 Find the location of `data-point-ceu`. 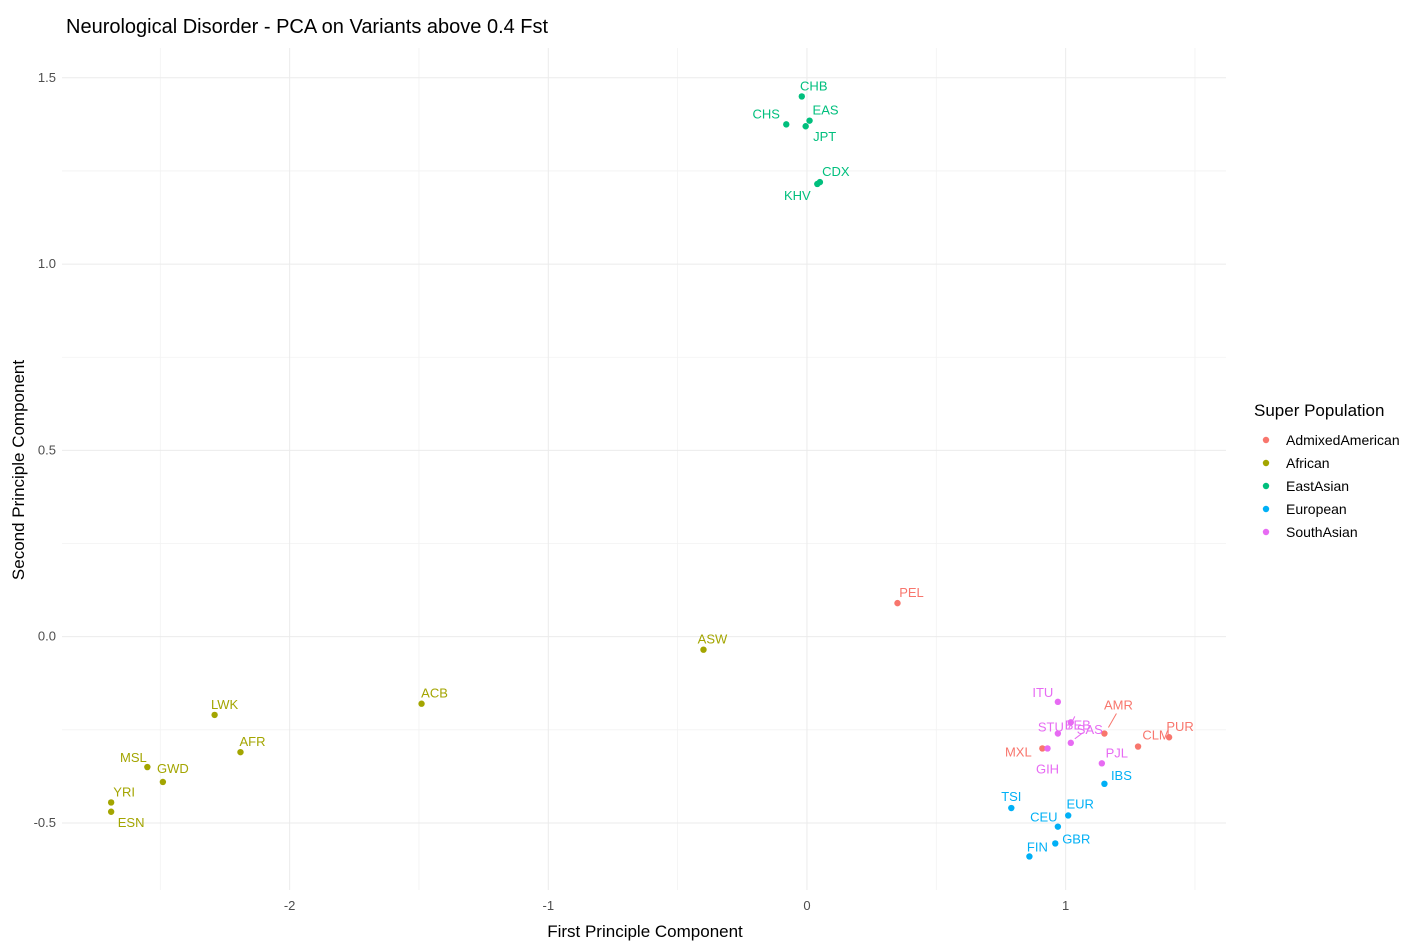

data-point-ceu is located at coordinates (1058, 826).